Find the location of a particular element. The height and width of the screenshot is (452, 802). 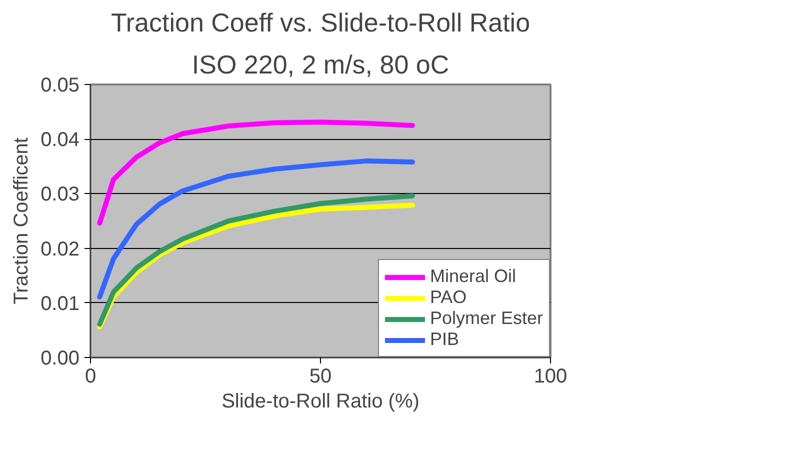

x-axis-title: Slide-to-Roll Ratio (%) is located at coordinates (321, 401).